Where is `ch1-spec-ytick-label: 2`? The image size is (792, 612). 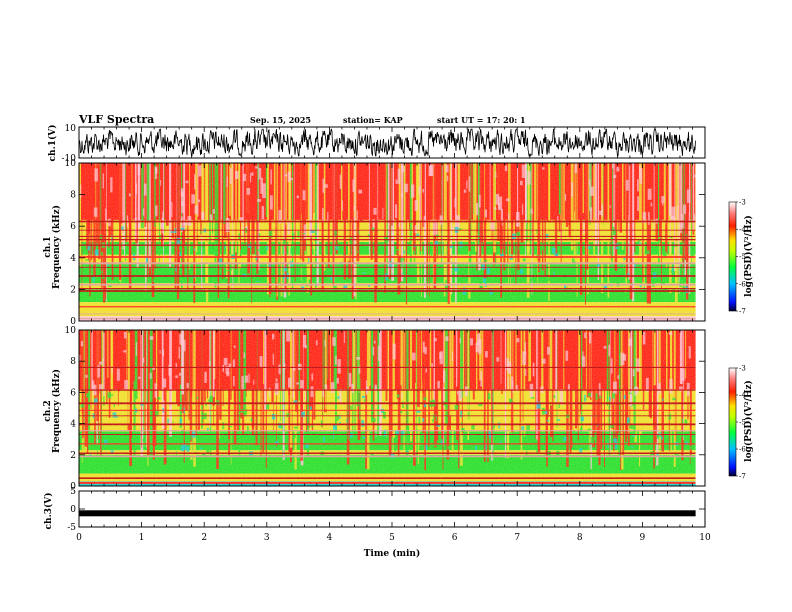 ch1-spec-ytick-label: 2 is located at coordinates (73, 290).